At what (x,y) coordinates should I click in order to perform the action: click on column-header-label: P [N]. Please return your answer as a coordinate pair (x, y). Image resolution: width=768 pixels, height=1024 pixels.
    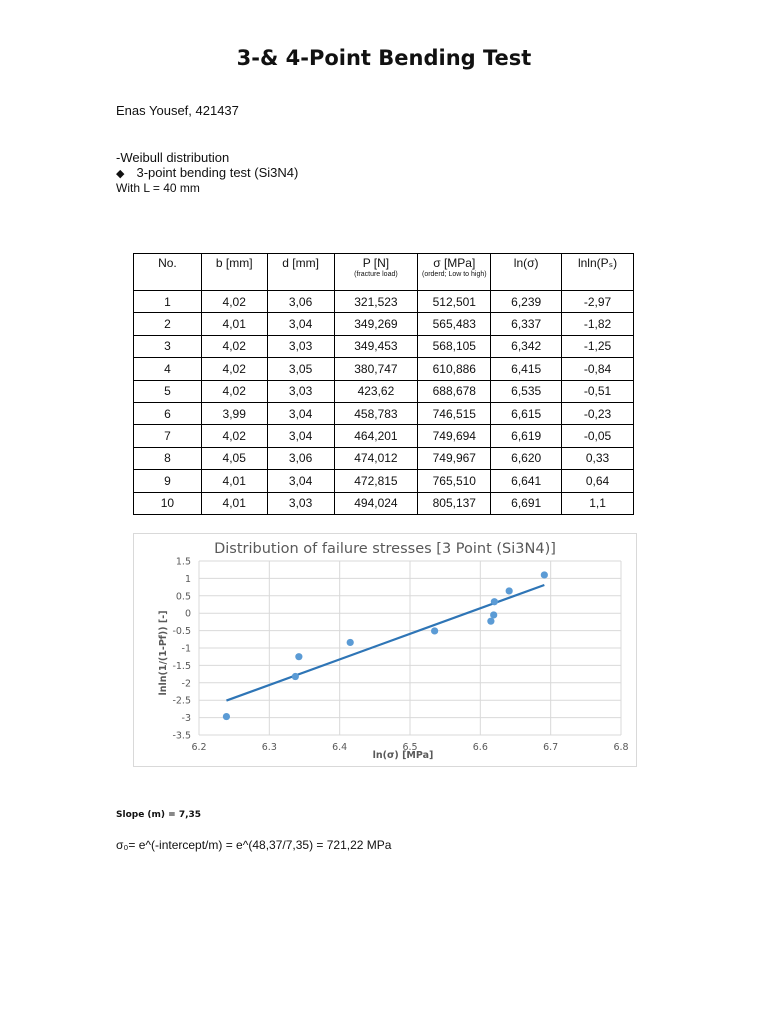
    Looking at the image, I should click on (376, 263).